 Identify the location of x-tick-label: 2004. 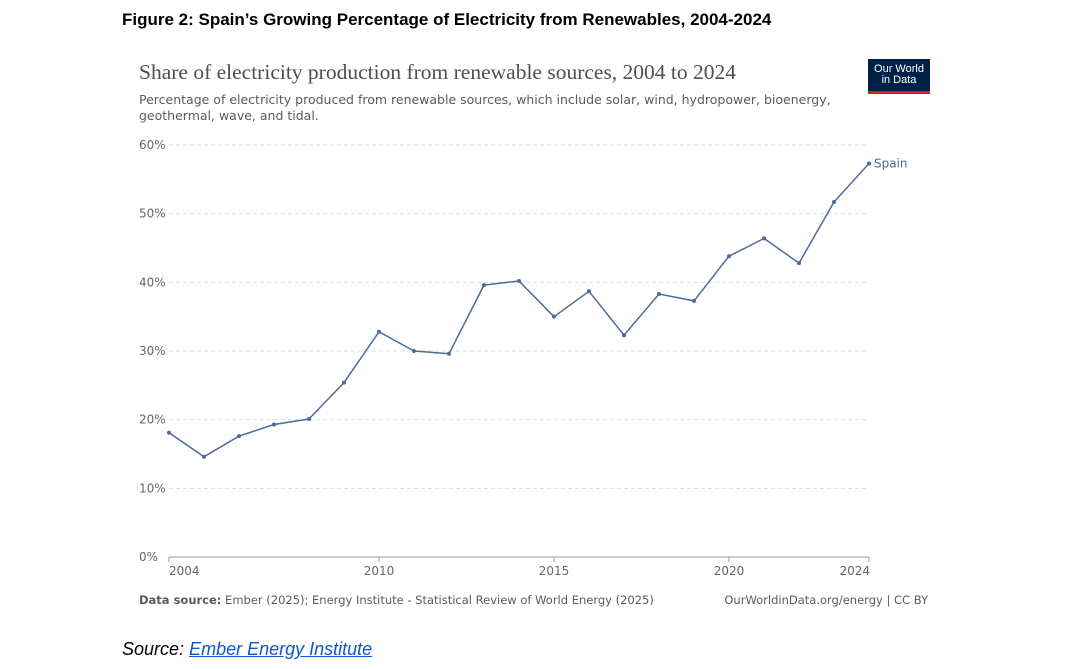
(184, 571).